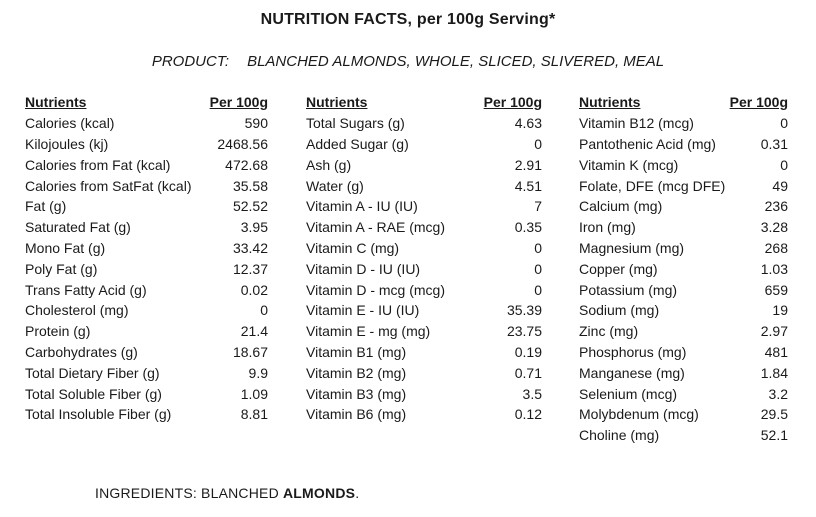 This screenshot has height=517, width=816. Describe the element at coordinates (524, 331) in the screenshot. I see `nutrient-value: 23.75` at that location.